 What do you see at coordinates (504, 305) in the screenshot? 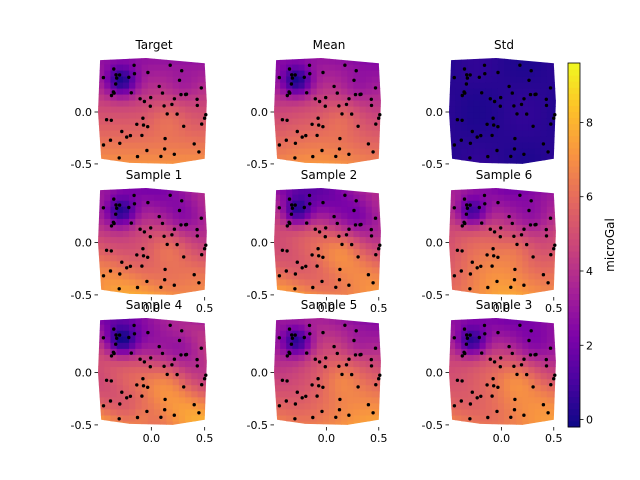
I see `panel-title: Sample 3` at bounding box center [504, 305].